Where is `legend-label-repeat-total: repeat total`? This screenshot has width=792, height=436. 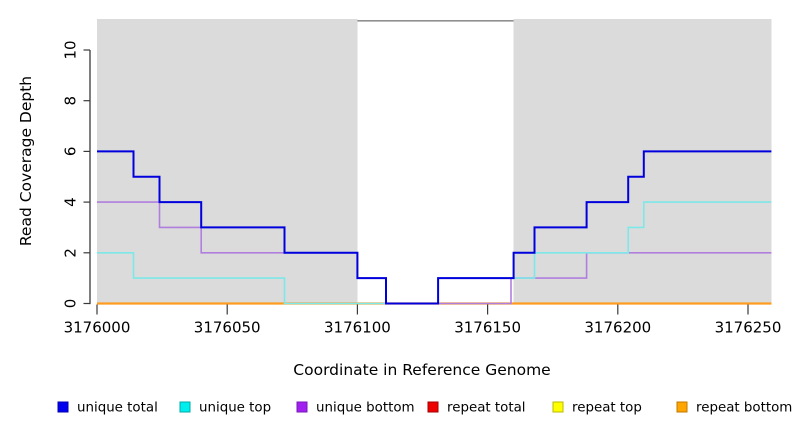
legend-label-repeat-total: repeat total is located at coordinates (486, 408).